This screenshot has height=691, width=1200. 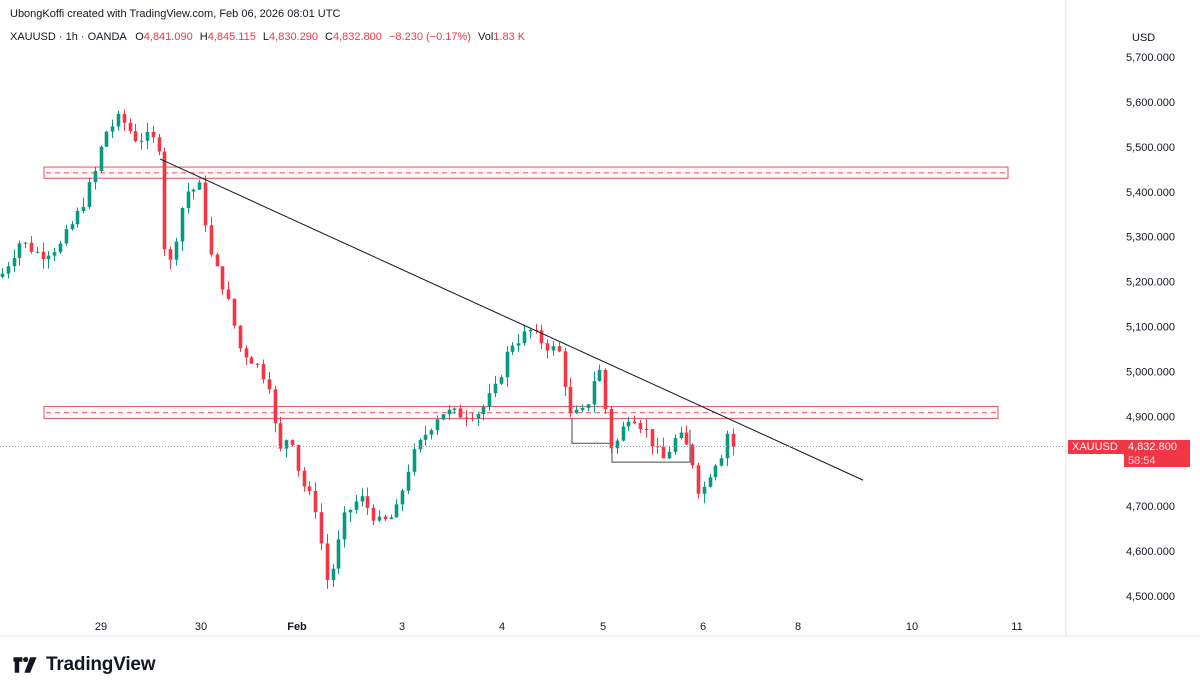 What do you see at coordinates (798, 627) in the screenshot?
I see `x-tick-label: 8` at bounding box center [798, 627].